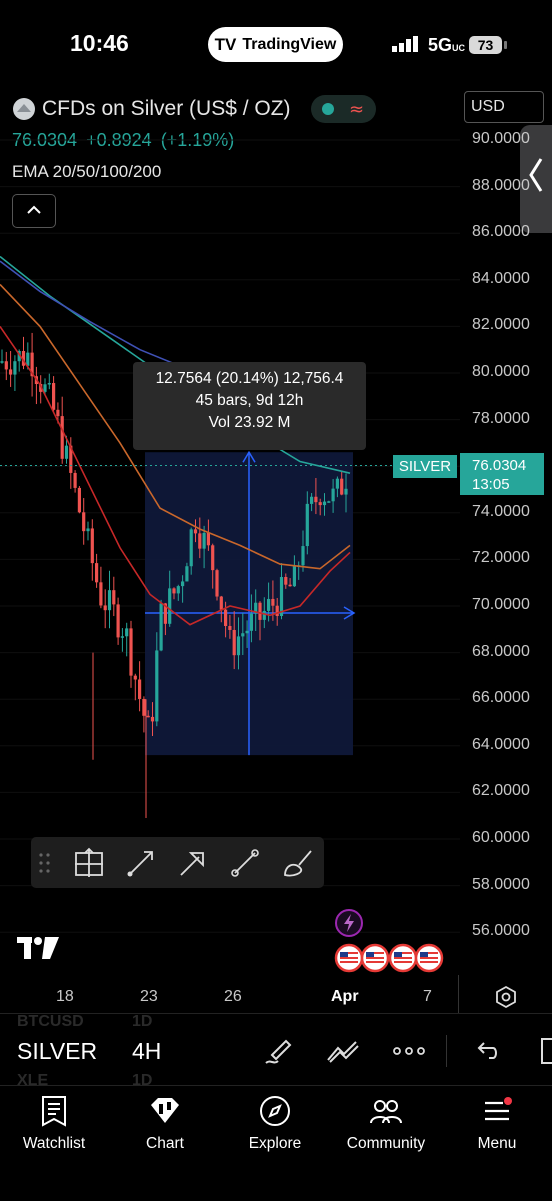  What do you see at coordinates (57, 1051) in the screenshot?
I see `symbol-selector: SILVER` at bounding box center [57, 1051].